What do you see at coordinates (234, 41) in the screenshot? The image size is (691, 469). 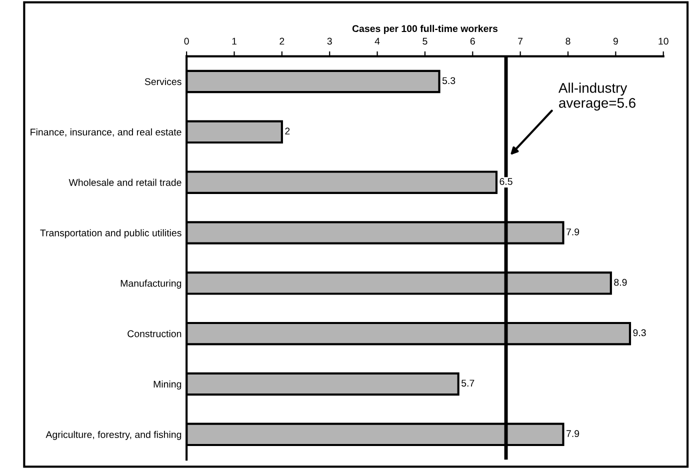 I see `x-tick-label: 1` at bounding box center [234, 41].